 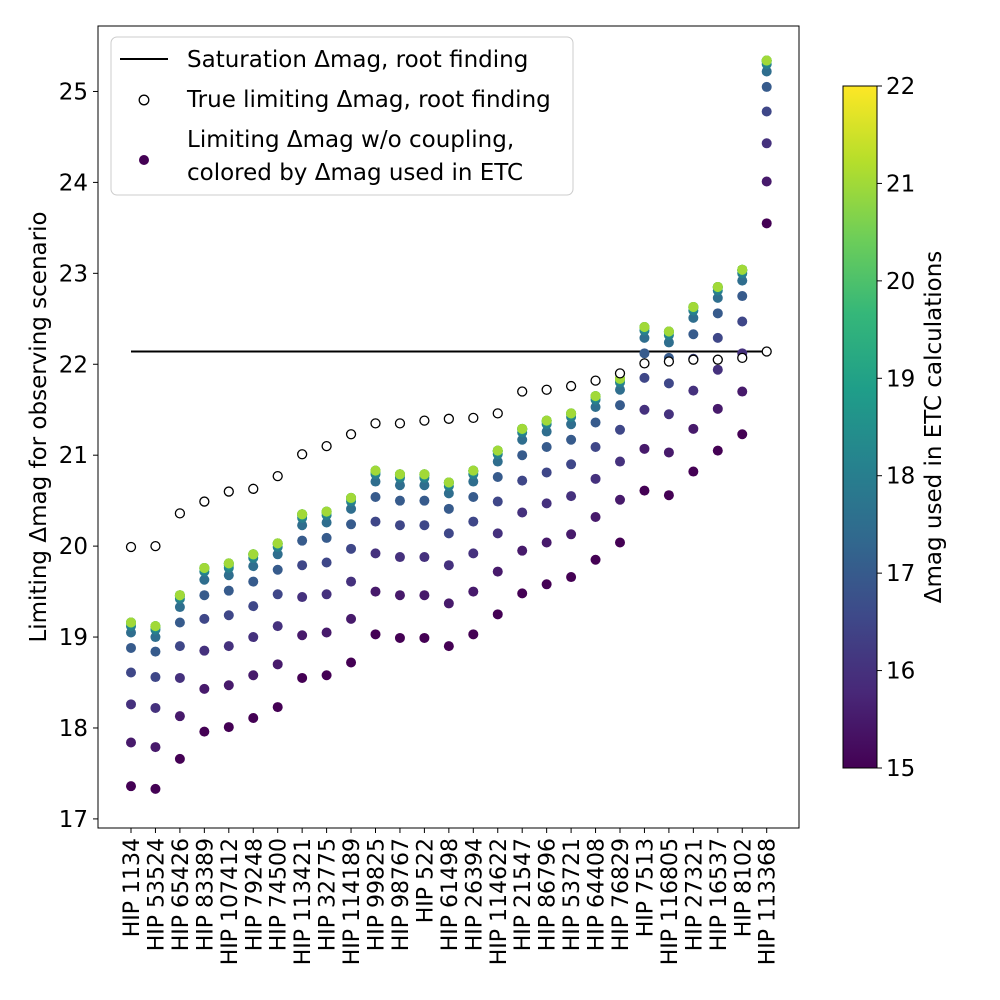 I want to click on x-tick-label: HIP 522, so click(x=425, y=880).